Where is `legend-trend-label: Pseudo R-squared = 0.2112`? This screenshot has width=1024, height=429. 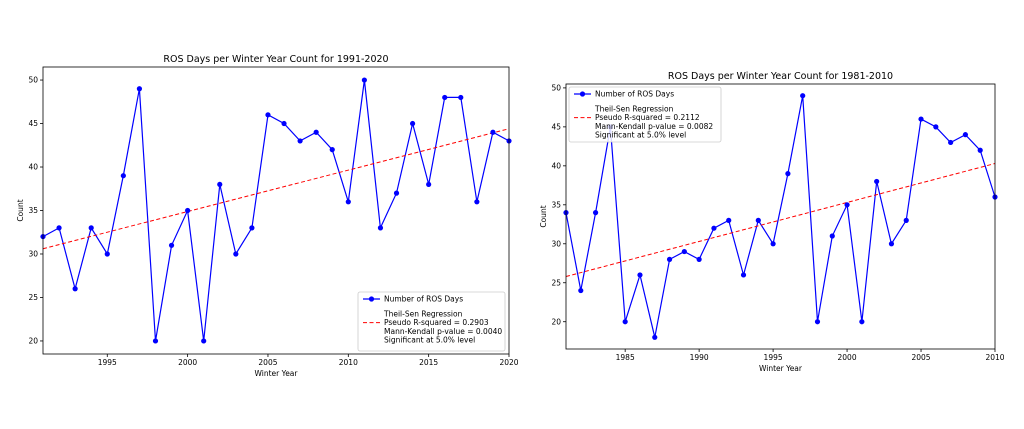
legend-trend-label: Pseudo R-squared = 0.2112 is located at coordinates (647, 117).